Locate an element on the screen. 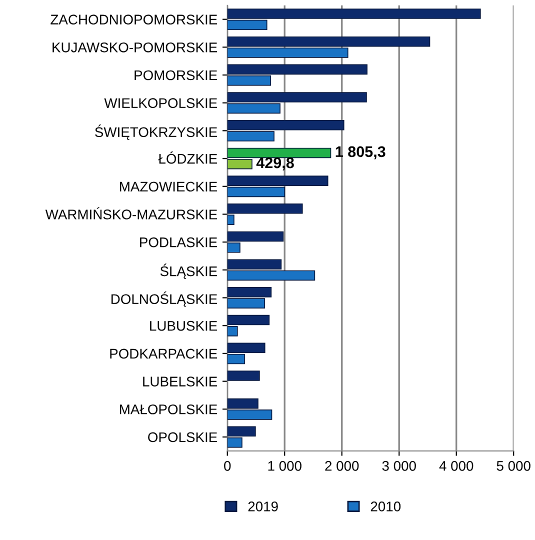 Image resolution: width=535 pixels, height=540 pixels. x-tick-label: 3 000 is located at coordinates (399, 465).